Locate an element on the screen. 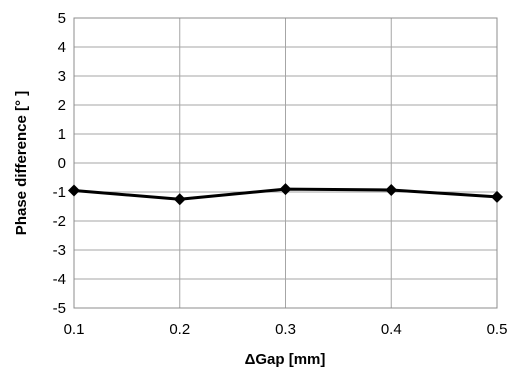 This screenshot has width=519, height=378. y-tick-label: 1 is located at coordinates (62, 134).